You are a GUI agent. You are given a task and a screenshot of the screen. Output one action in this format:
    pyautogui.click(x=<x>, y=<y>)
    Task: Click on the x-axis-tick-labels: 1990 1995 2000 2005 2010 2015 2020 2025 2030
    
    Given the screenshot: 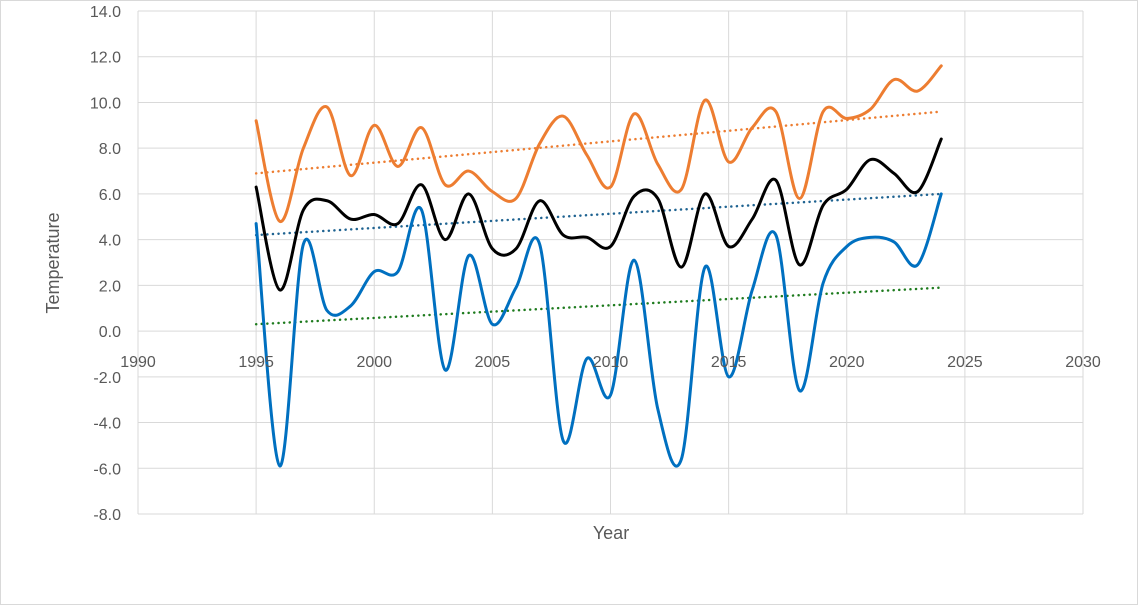 What is the action you would take?
    pyautogui.click(x=610, y=362)
    